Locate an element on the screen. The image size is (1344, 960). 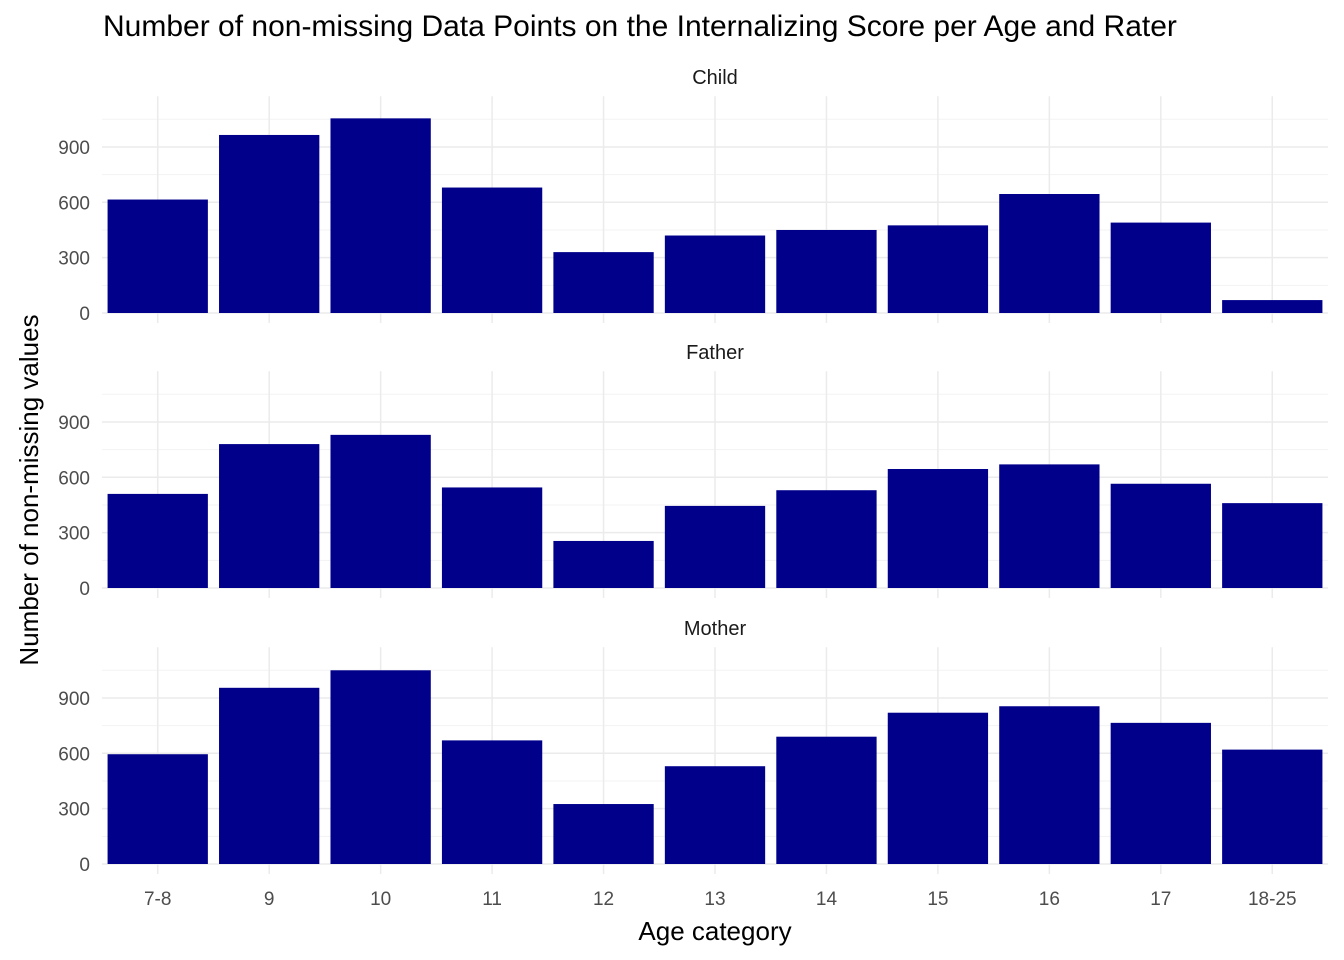
x-tick-label: 18-25 is located at coordinates (1272, 899).